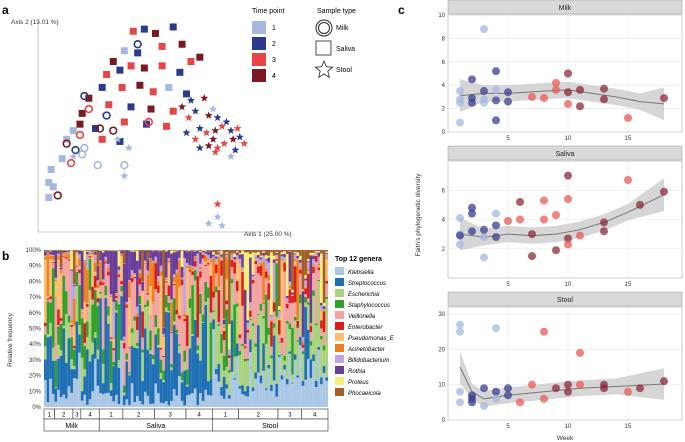  I want to click on legend-time-label: 2, so click(274, 44).